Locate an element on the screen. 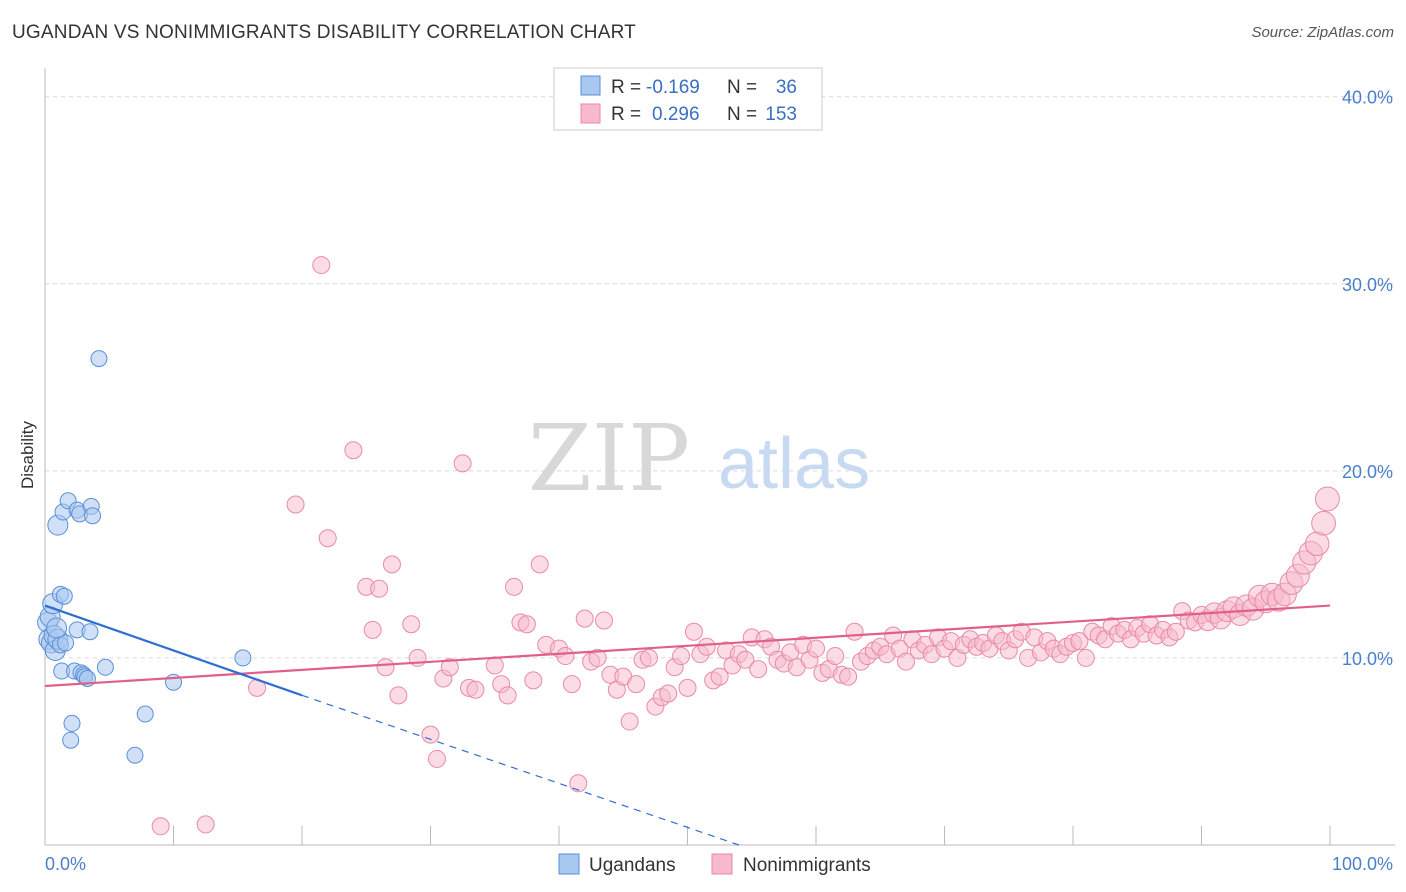 The image size is (1406, 892). legend-nonimmigrants-swatch is located at coordinates (722, 864).